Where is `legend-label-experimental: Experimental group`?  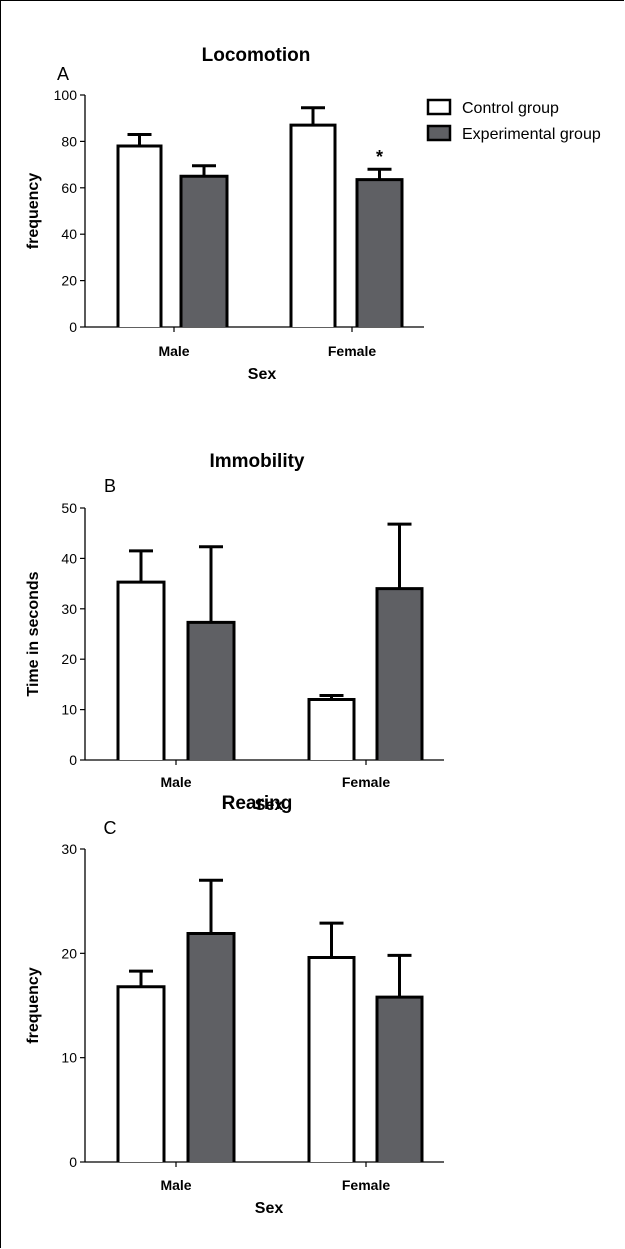 legend-label-experimental: Experimental group is located at coordinates (531, 134).